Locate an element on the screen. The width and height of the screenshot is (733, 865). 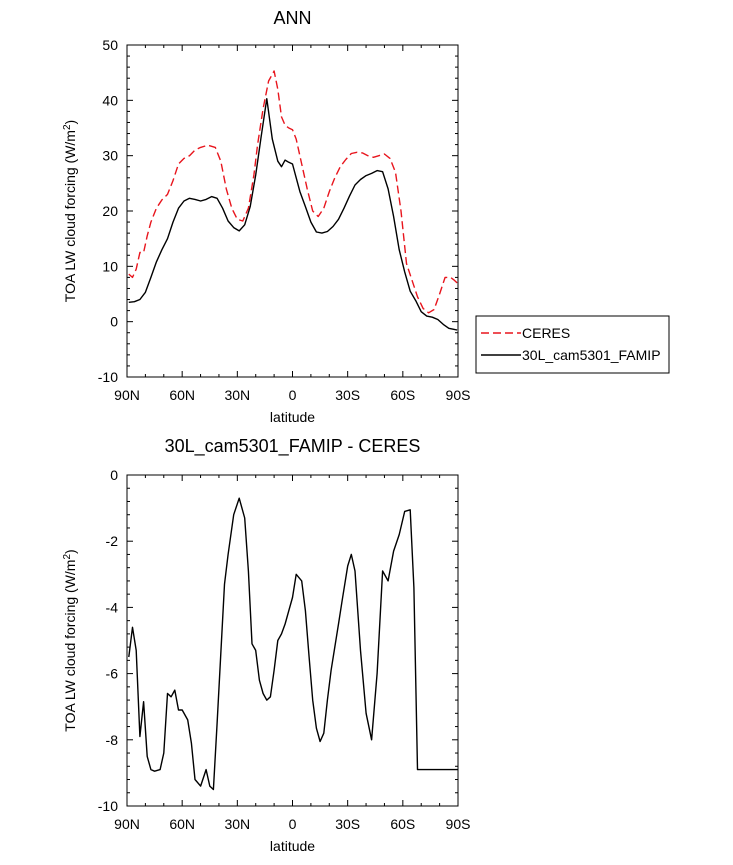
y-tick-label: 20 is located at coordinates (110, 211).